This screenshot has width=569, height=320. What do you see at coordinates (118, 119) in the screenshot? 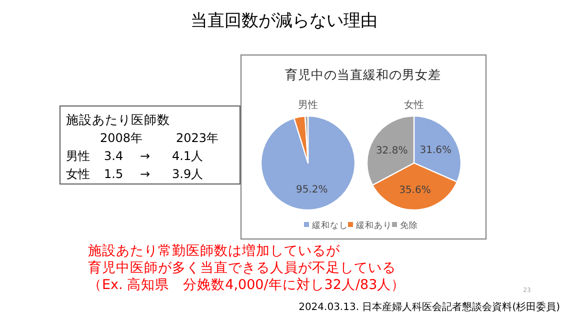
I see `text: 施設あたり医師数` at bounding box center [118, 119].